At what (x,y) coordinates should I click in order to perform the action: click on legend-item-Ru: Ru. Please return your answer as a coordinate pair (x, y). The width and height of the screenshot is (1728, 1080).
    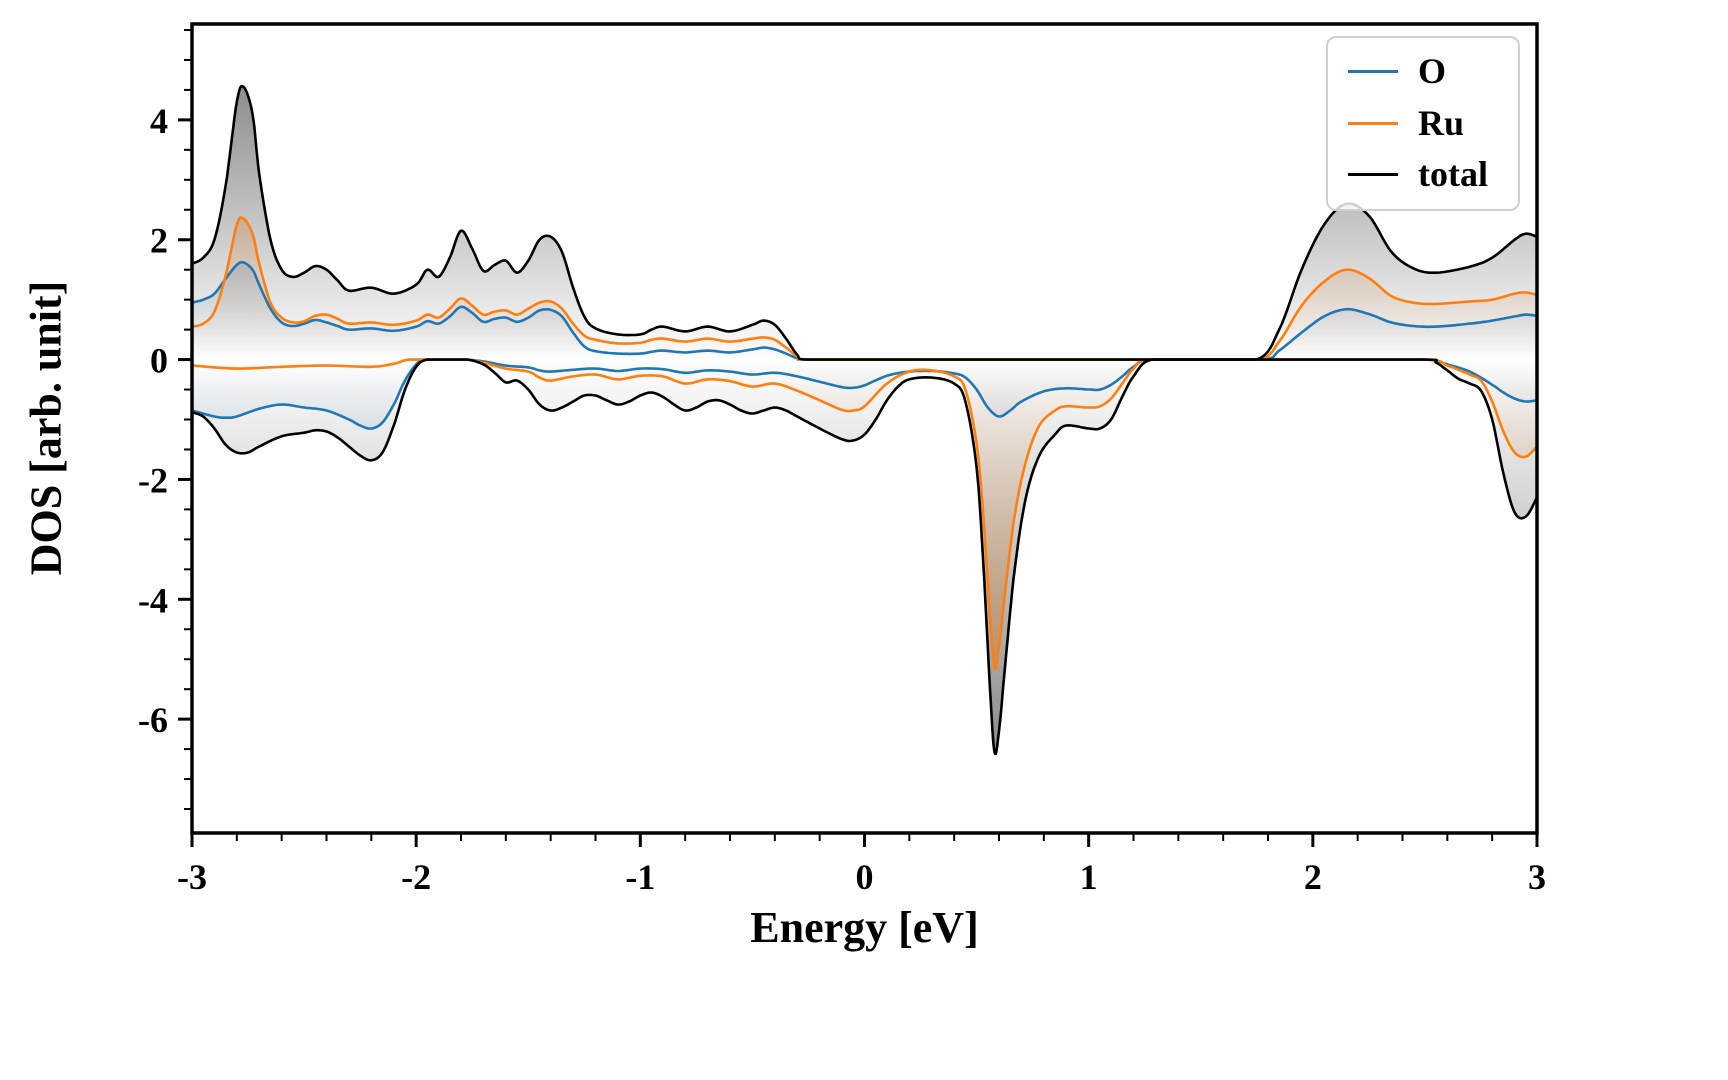
    Looking at the image, I should click on (1418, 123).